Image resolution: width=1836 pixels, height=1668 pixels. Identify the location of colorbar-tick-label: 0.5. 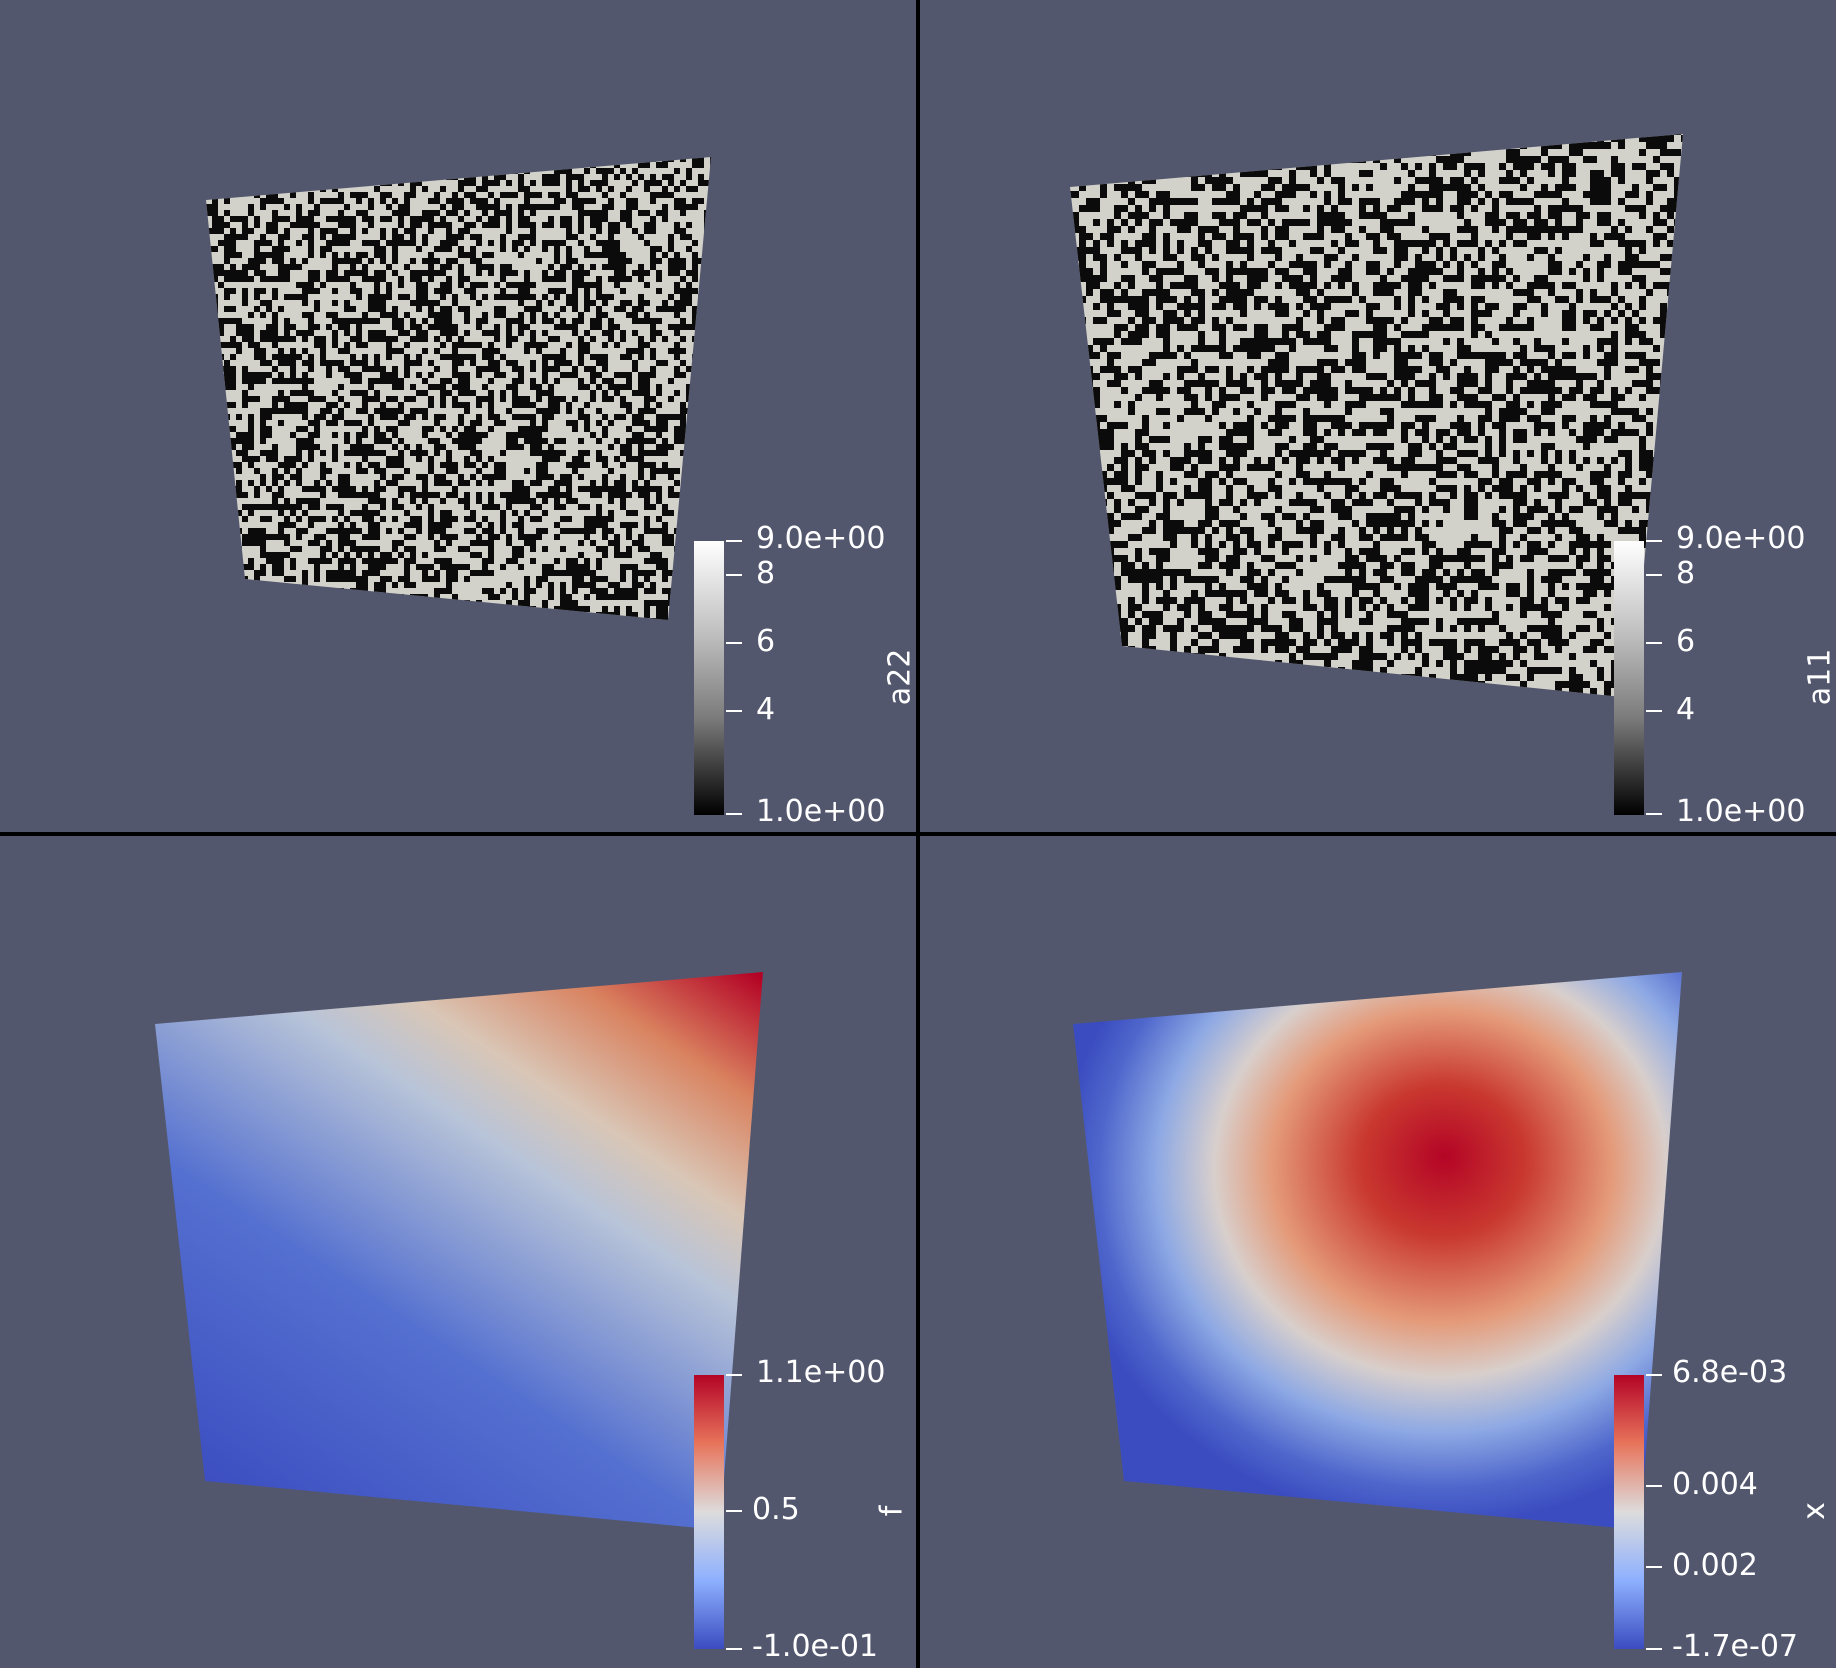
(776, 1509).